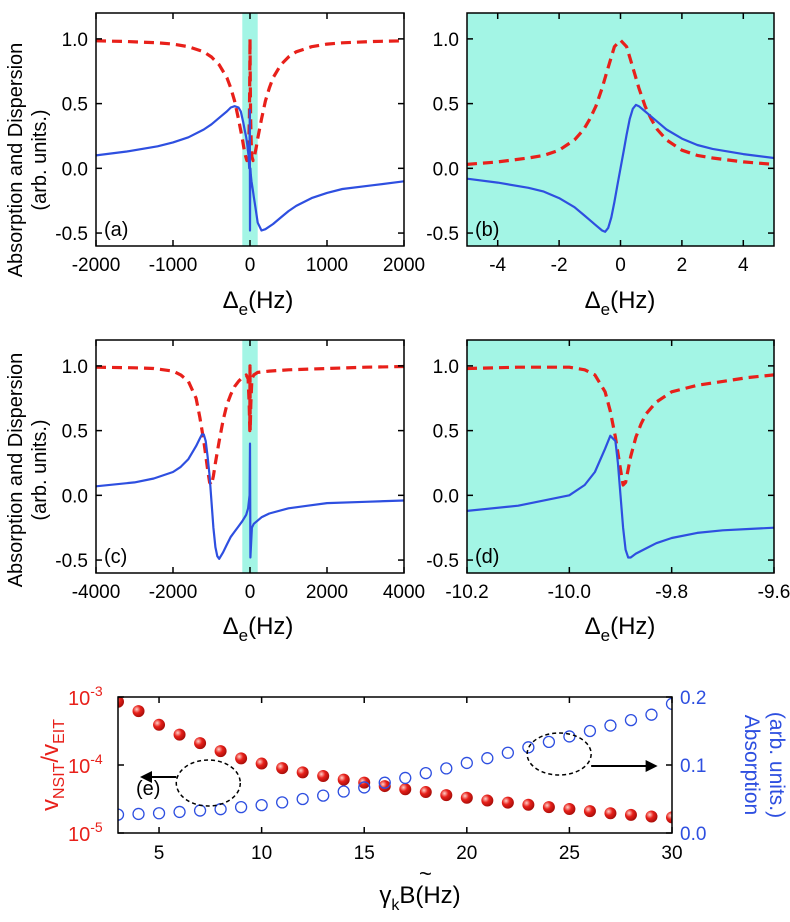 Image resolution: width=790 pixels, height=922 pixels. What do you see at coordinates (159, 853) in the screenshot?
I see `xtick-label-e-0: 5` at bounding box center [159, 853].